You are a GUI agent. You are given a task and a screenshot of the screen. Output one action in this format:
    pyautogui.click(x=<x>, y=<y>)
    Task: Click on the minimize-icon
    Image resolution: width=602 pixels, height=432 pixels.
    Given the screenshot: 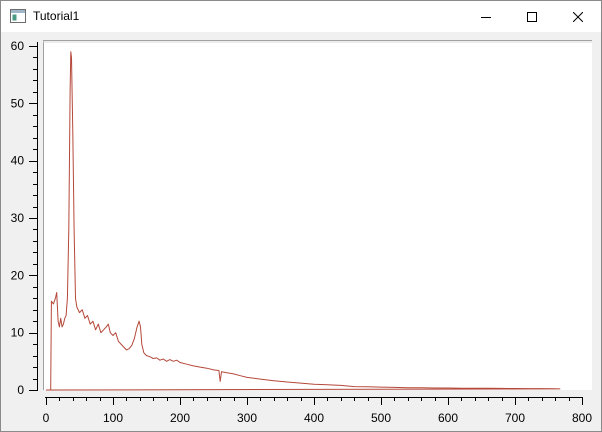 What is the action you would take?
    pyautogui.click(x=486, y=17)
    